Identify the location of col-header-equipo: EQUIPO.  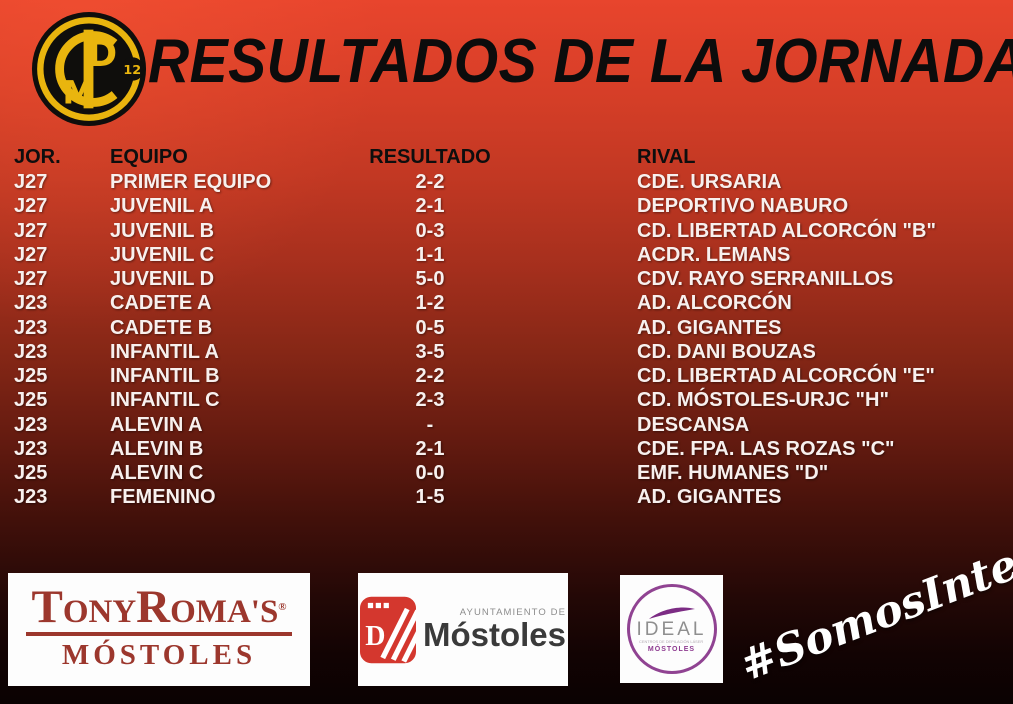
(149, 157).